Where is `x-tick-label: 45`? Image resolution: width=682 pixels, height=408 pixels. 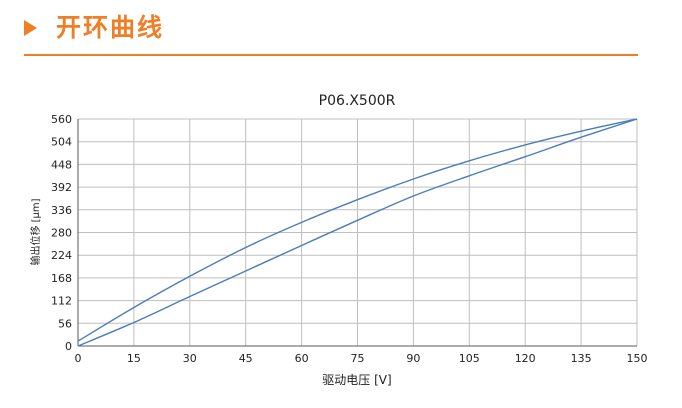
x-tick-label: 45 is located at coordinates (246, 358).